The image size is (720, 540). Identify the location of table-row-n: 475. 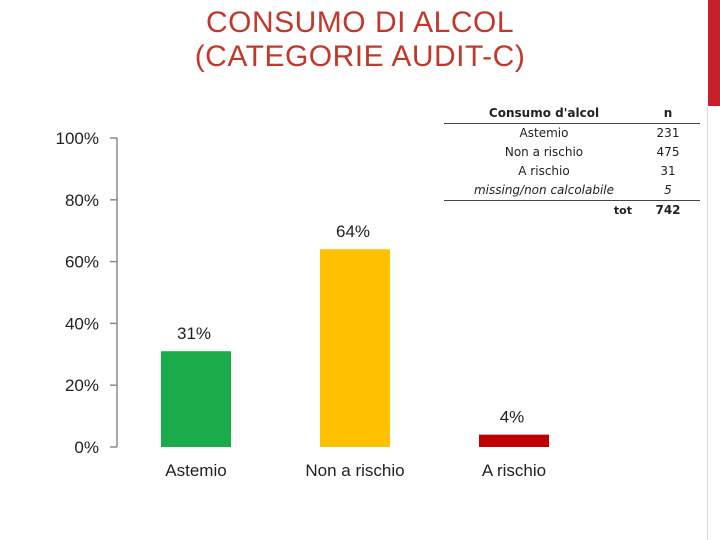
(668, 152).